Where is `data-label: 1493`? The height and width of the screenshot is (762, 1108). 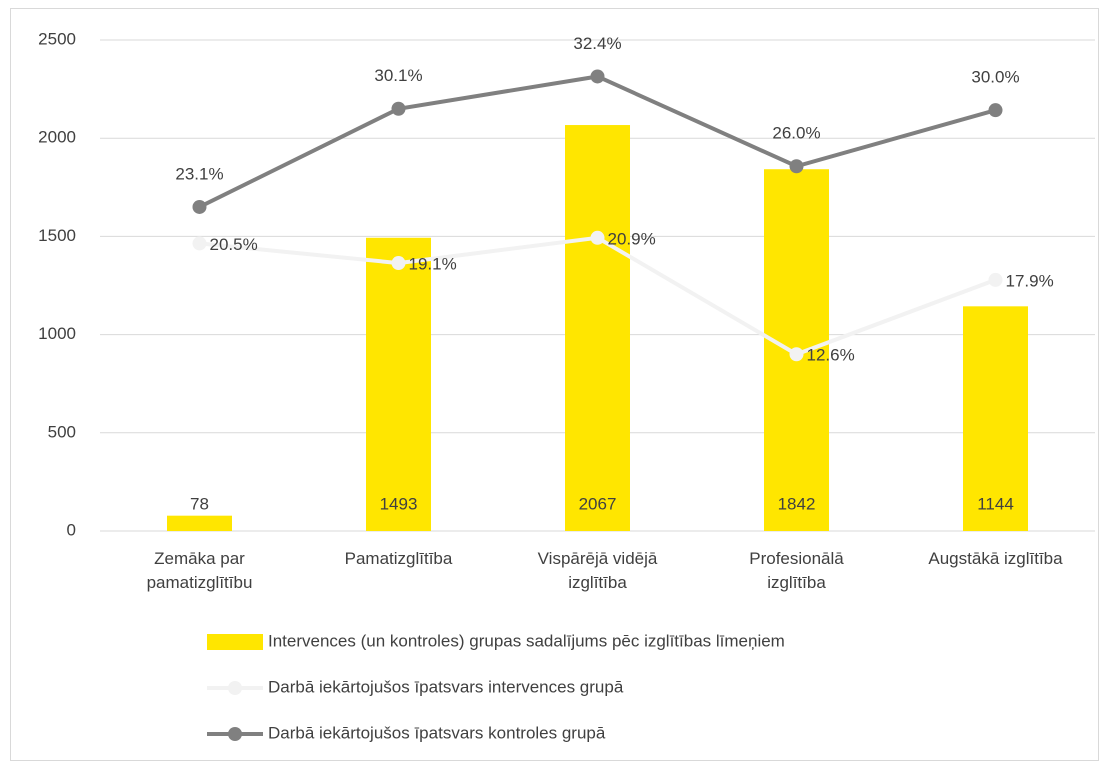 data-label: 1493 is located at coordinates (399, 503).